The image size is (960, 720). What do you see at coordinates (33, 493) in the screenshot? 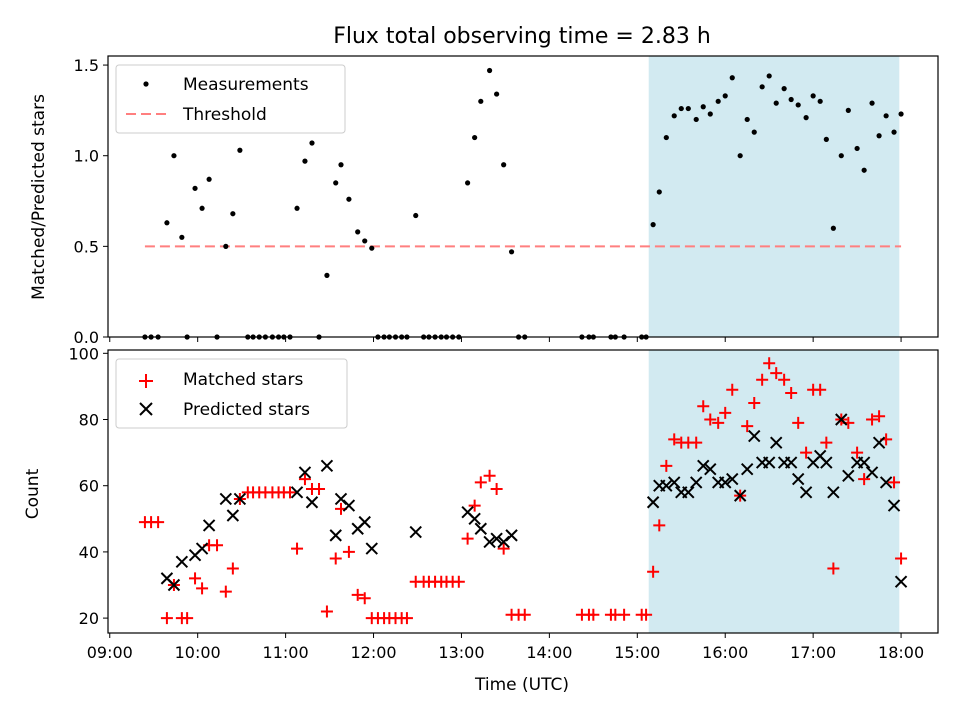
I see `bottom-y-axis-label: Count` at bounding box center [33, 493].